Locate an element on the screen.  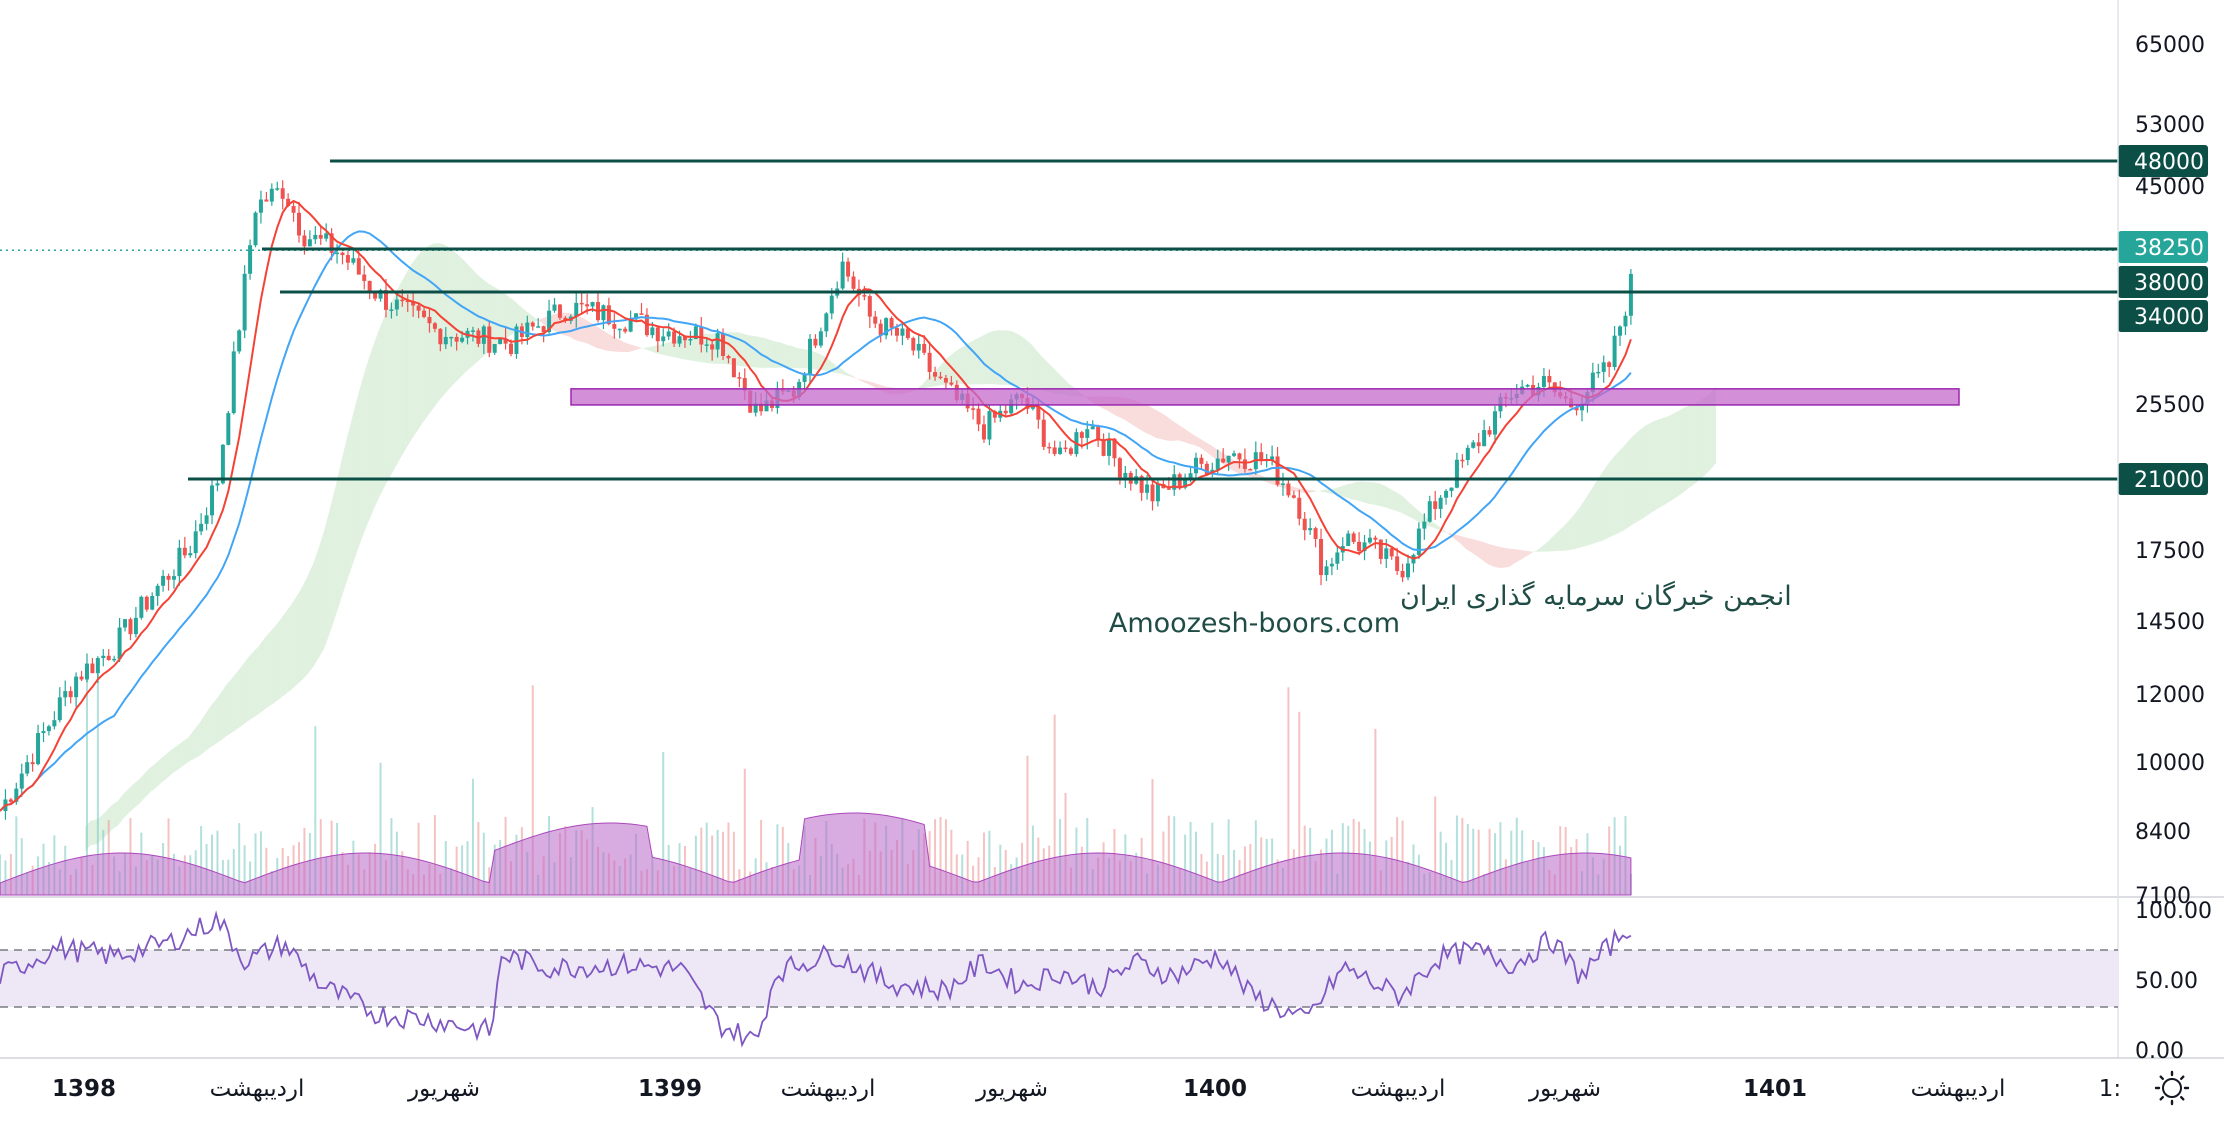
volume-ma-area is located at coordinates (816, 854).